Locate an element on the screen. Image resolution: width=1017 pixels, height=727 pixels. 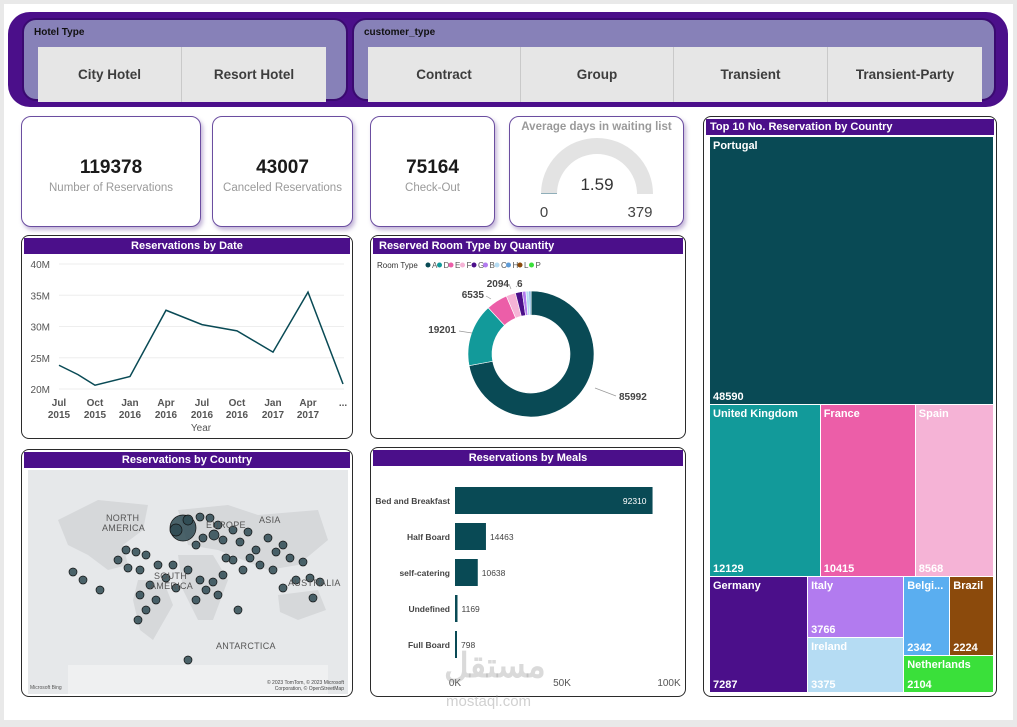
donut-legend-label: H is located at coordinates (516, 265).